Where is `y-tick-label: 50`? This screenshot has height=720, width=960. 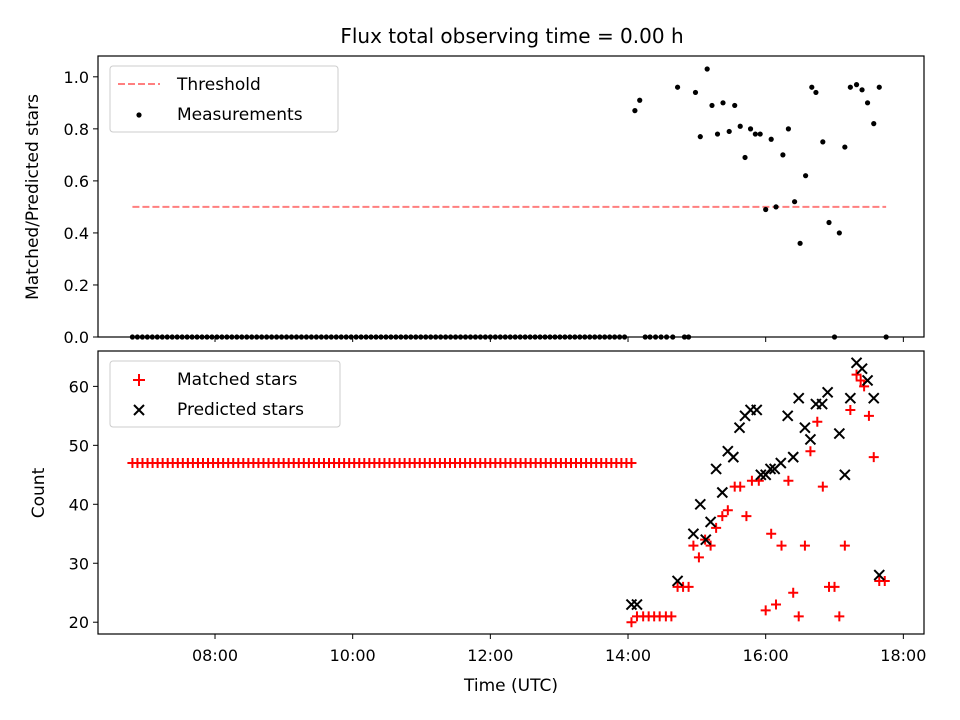
y-tick-label: 50 is located at coordinates (79, 445).